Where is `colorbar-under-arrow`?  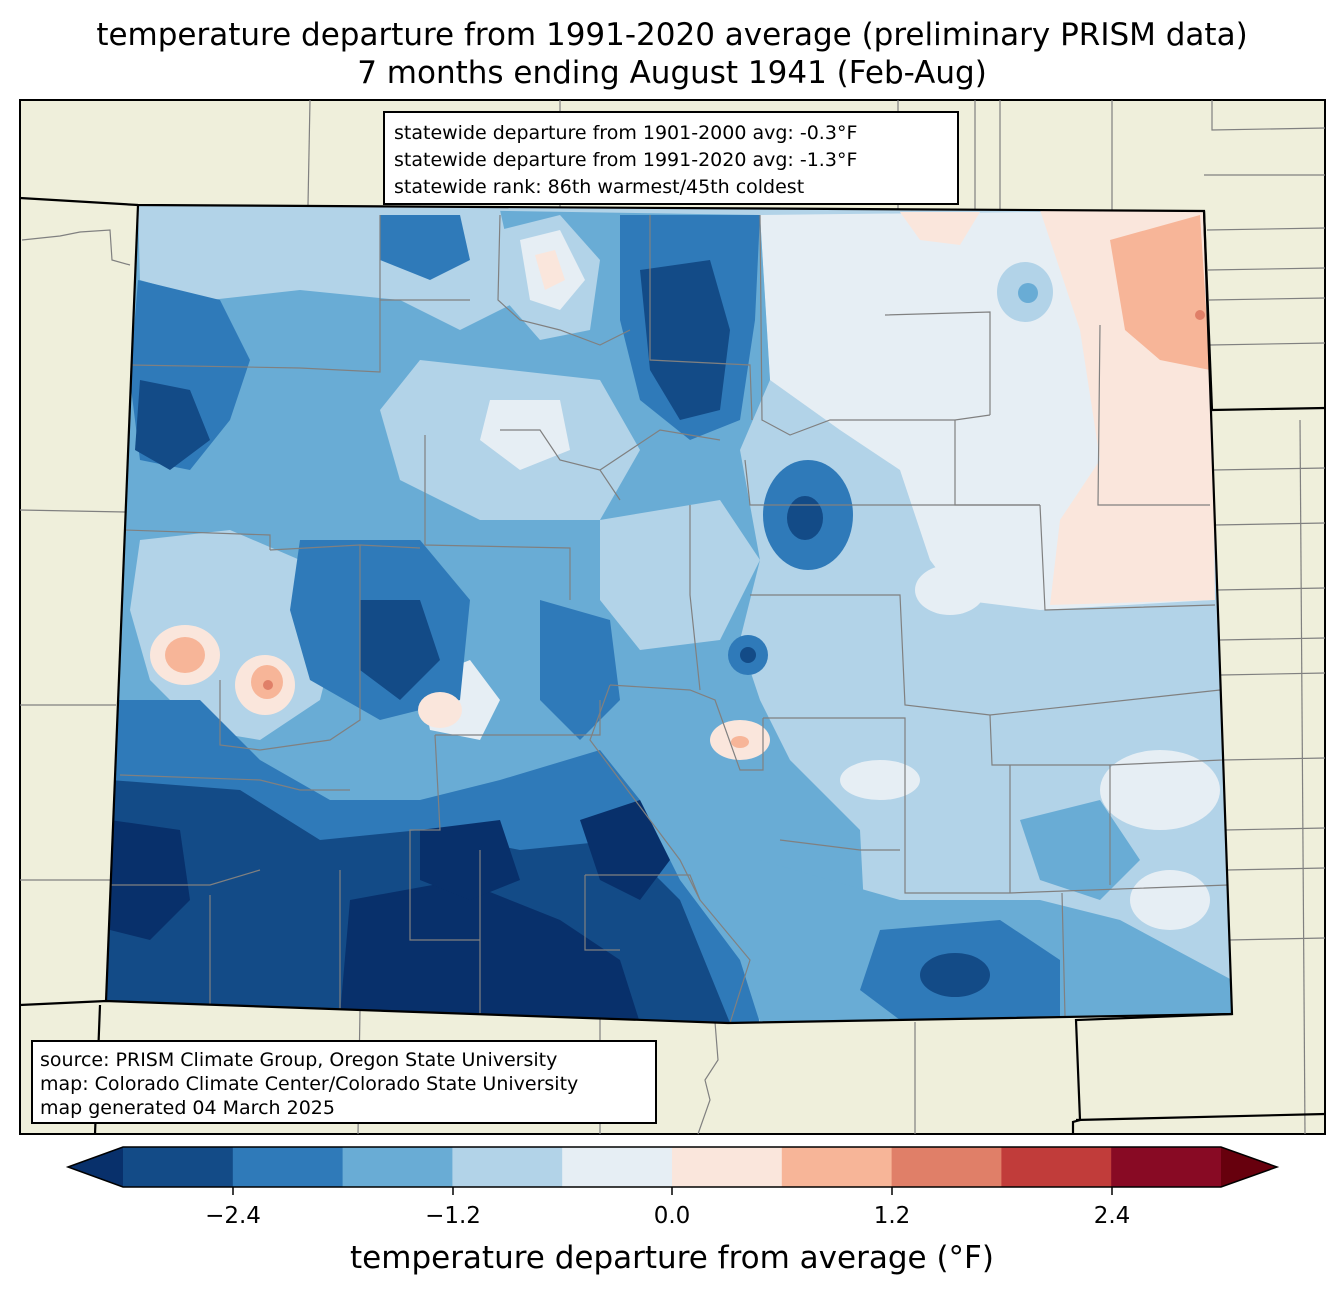
colorbar-under-arrow is located at coordinates (95, 1167).